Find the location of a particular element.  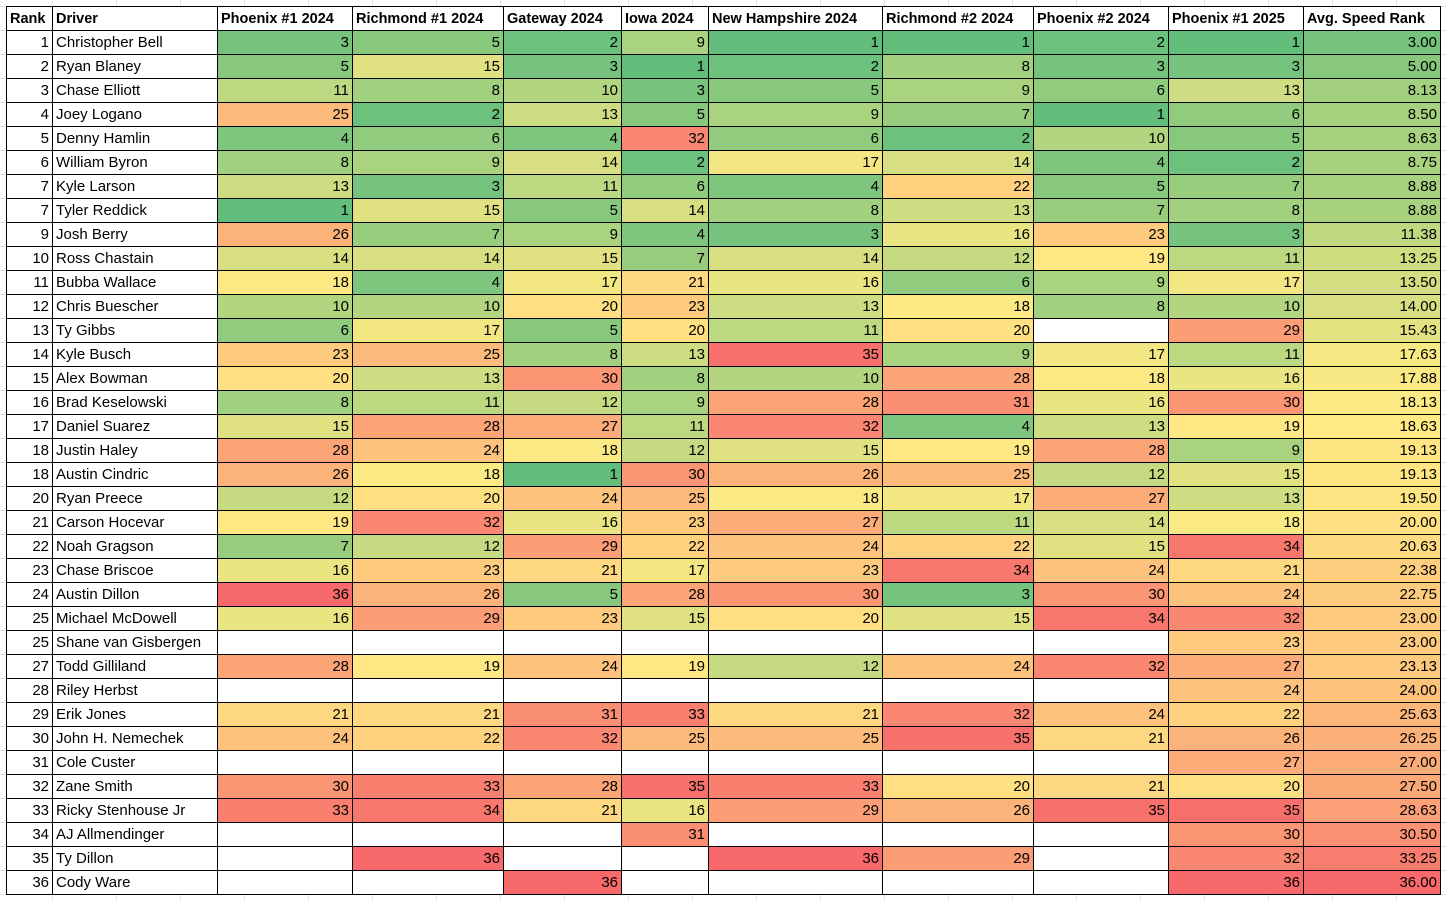

race-rank-cell: 36 is located at coordinates (562, 882).